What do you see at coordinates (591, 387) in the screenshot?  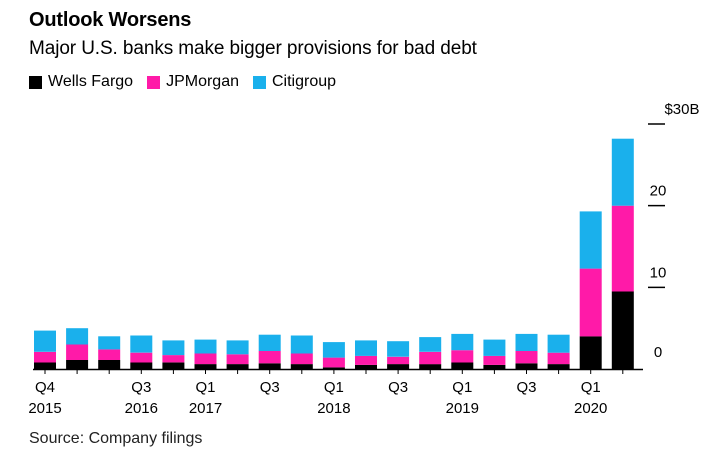 I see `x-tick-label-17: Q1` at bounding box center [591, 387].